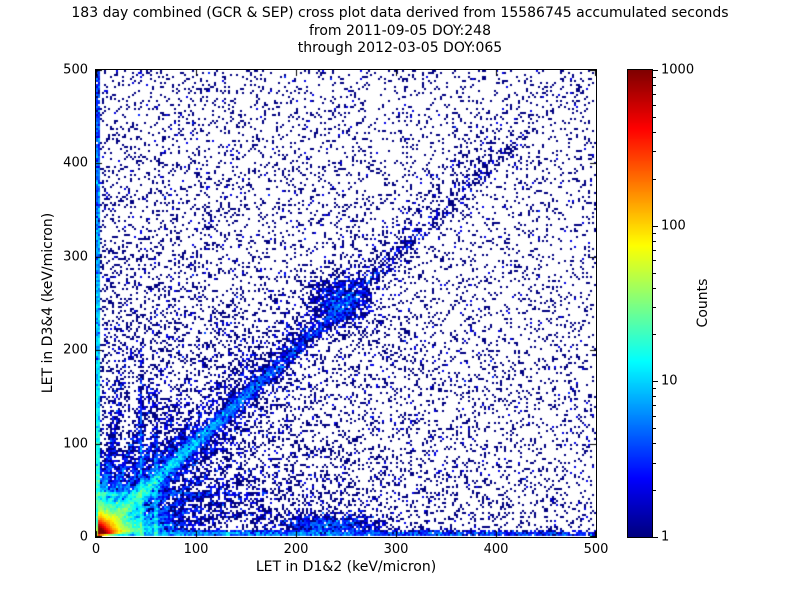 The width and height of the screenshot is (800, 600). What do you see at coordinates (399, 31) in the screenshot?
I see `chart-subtitle-from: from 2011-09-05 DOY:248` at bounding box center [399, 31].